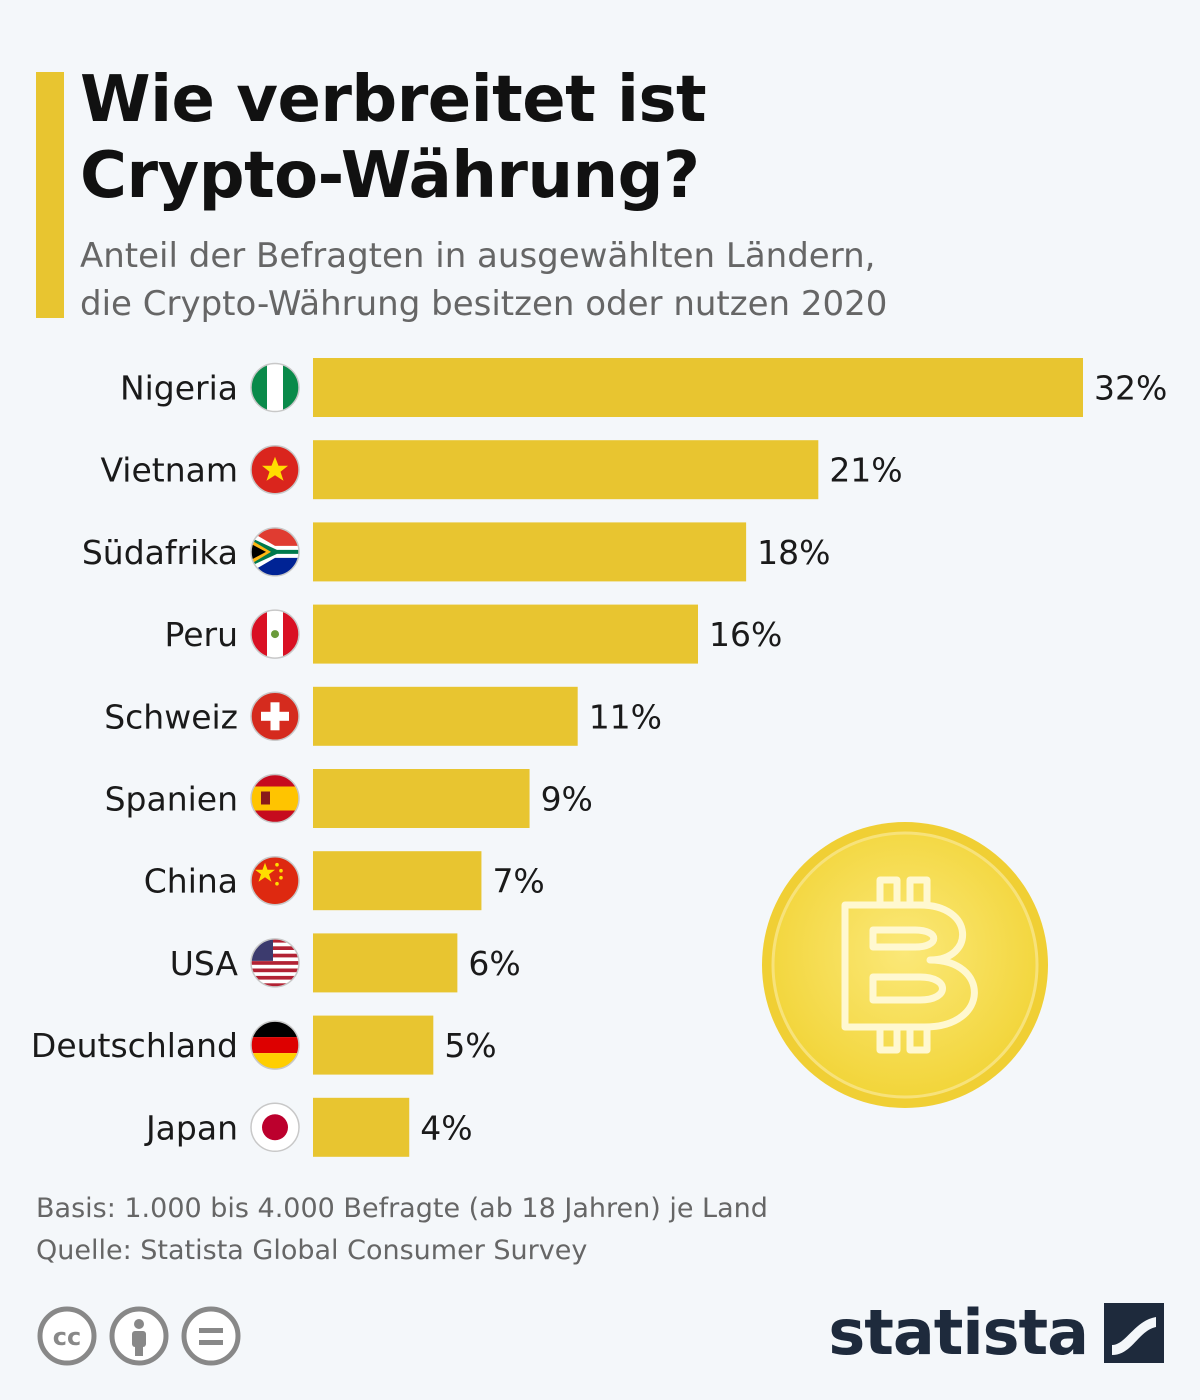 Image resolution: width=1200 pixels, height=1400 pixels. Describe the element at coordinates (50, 195) in the screenshot. I see `title-accent-bar` at that location.